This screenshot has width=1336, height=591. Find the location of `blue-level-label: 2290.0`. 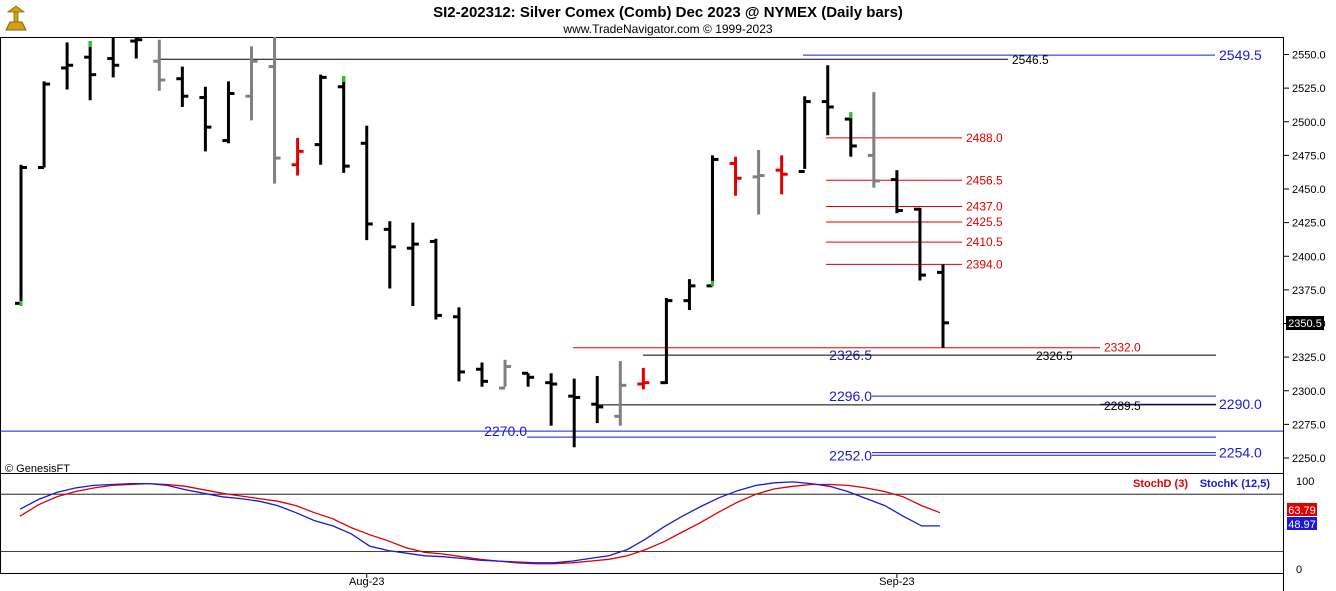

blue-level-label: 2290.0 is located at coordinates (1240, 404).